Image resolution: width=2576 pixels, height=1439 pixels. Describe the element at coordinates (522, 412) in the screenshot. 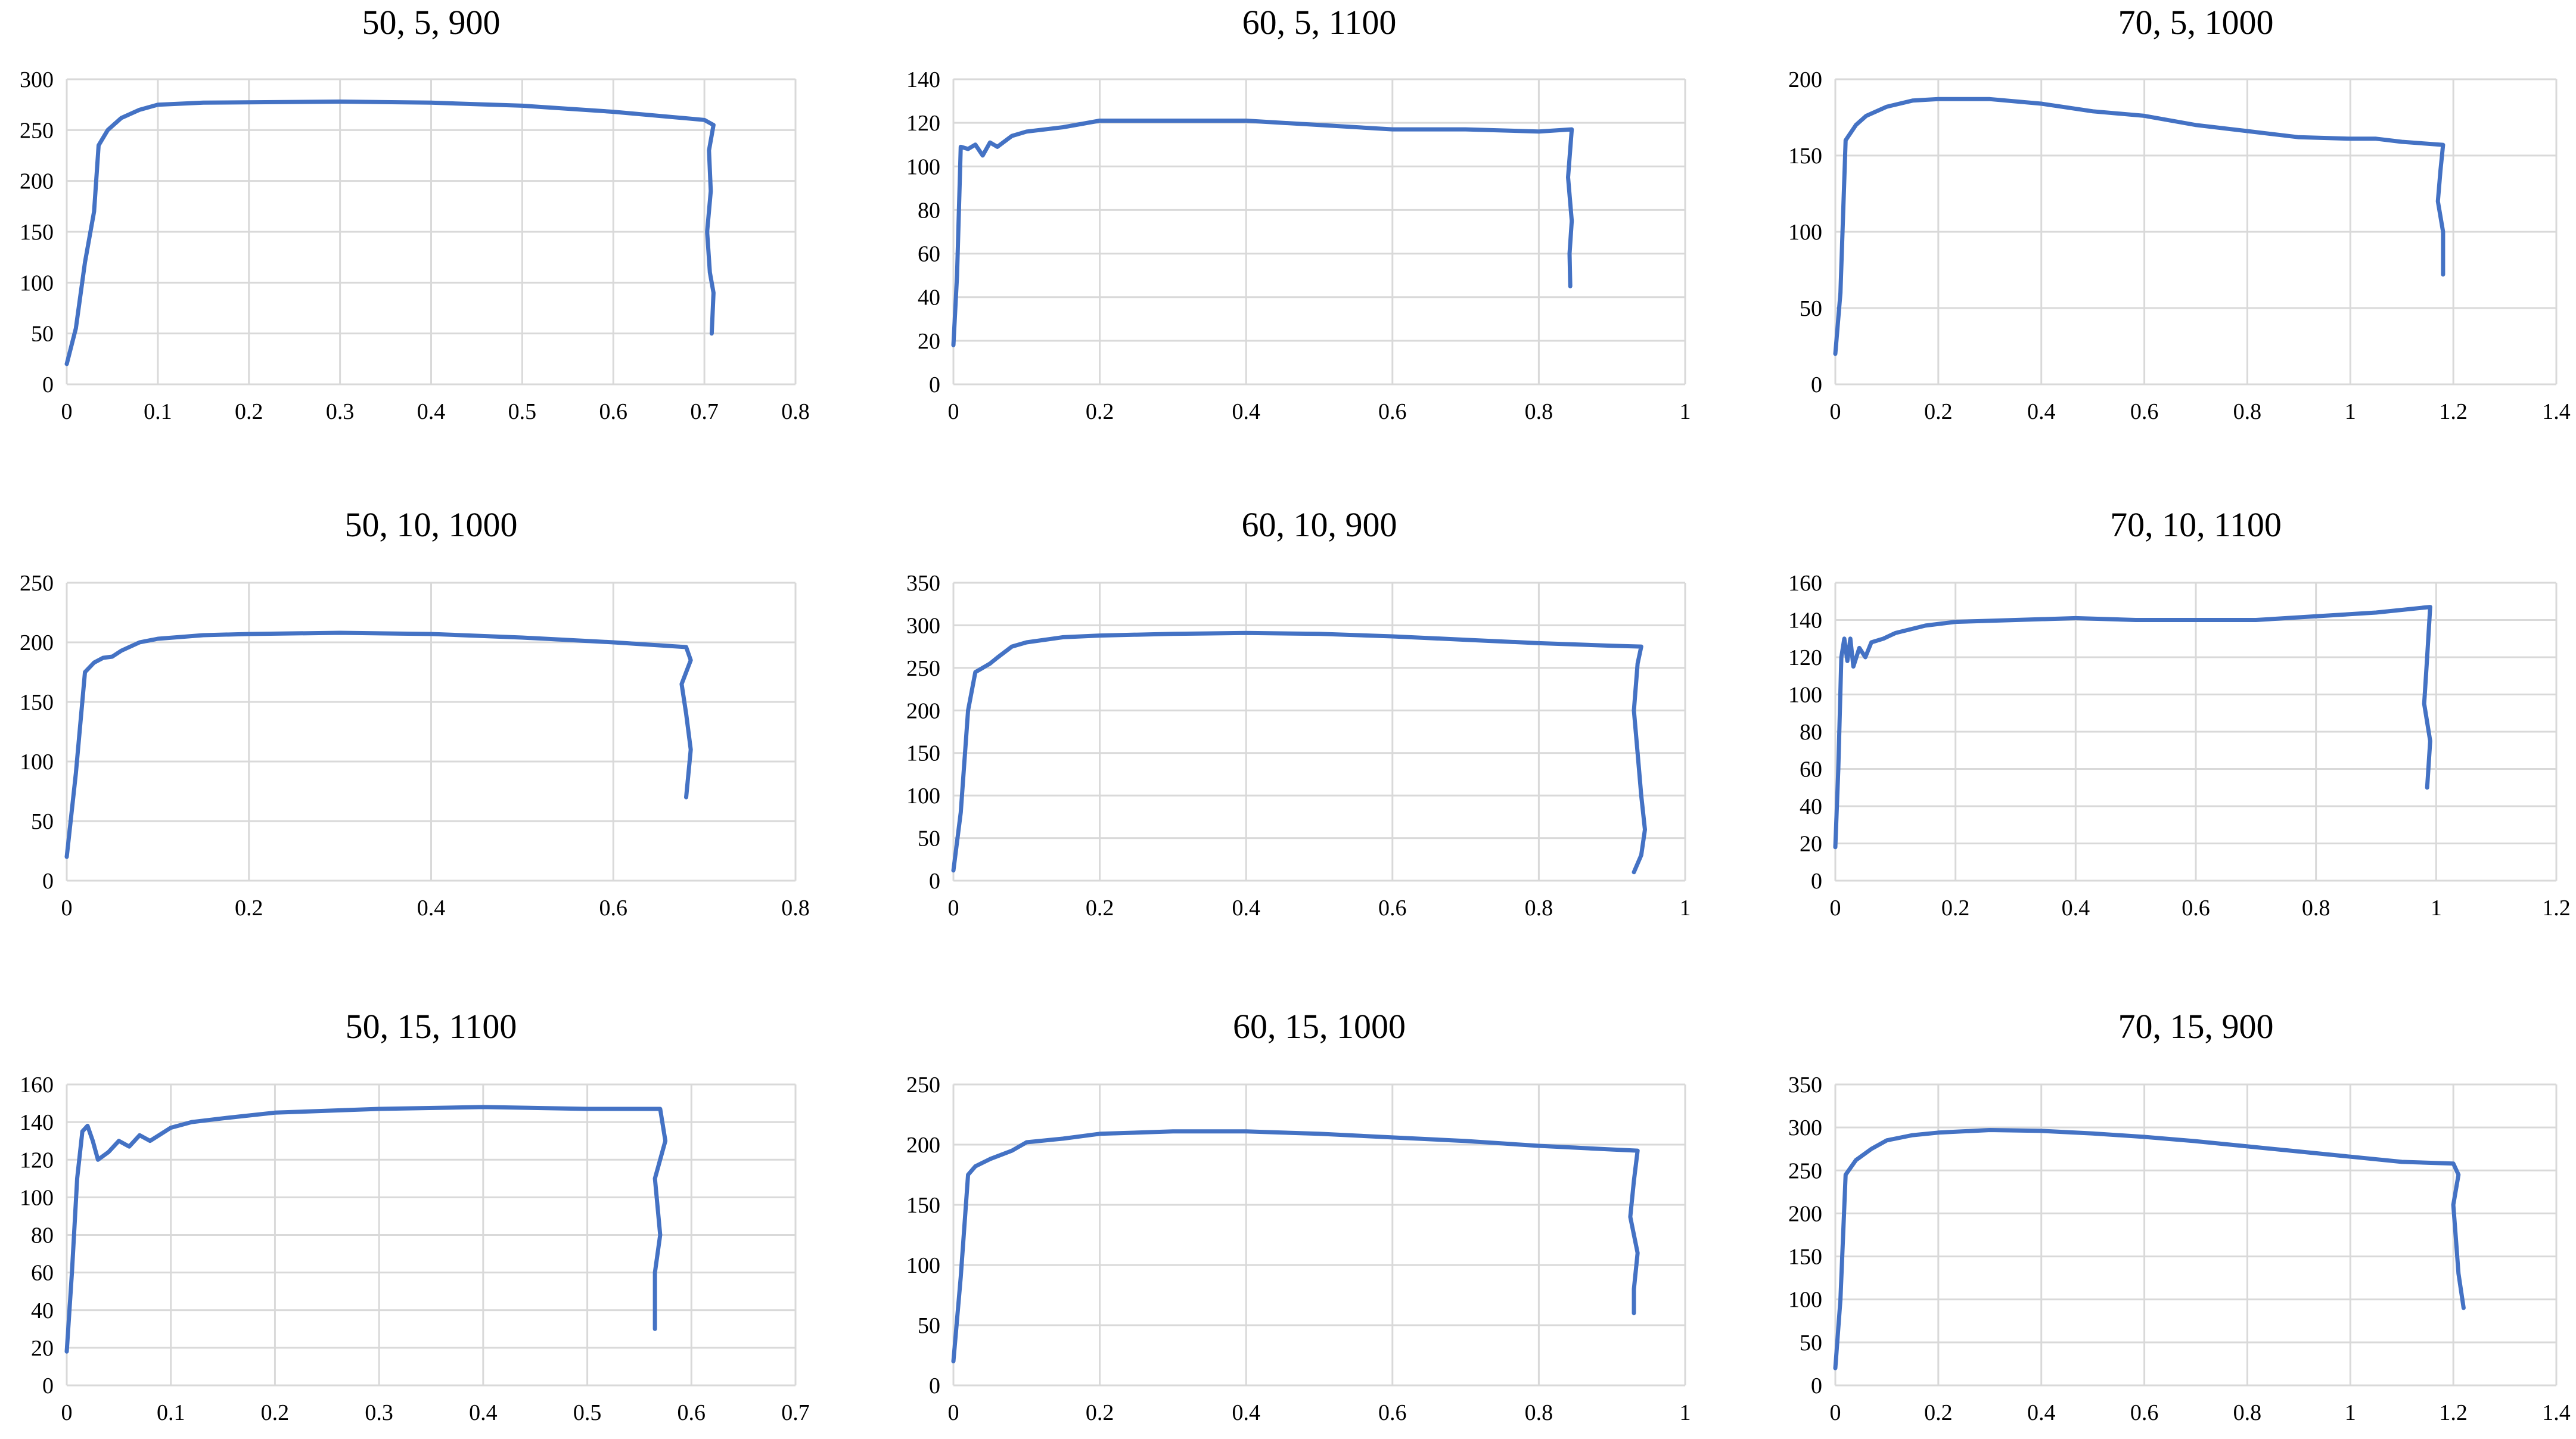

I see `x-tick-label: 0.5` at that location.